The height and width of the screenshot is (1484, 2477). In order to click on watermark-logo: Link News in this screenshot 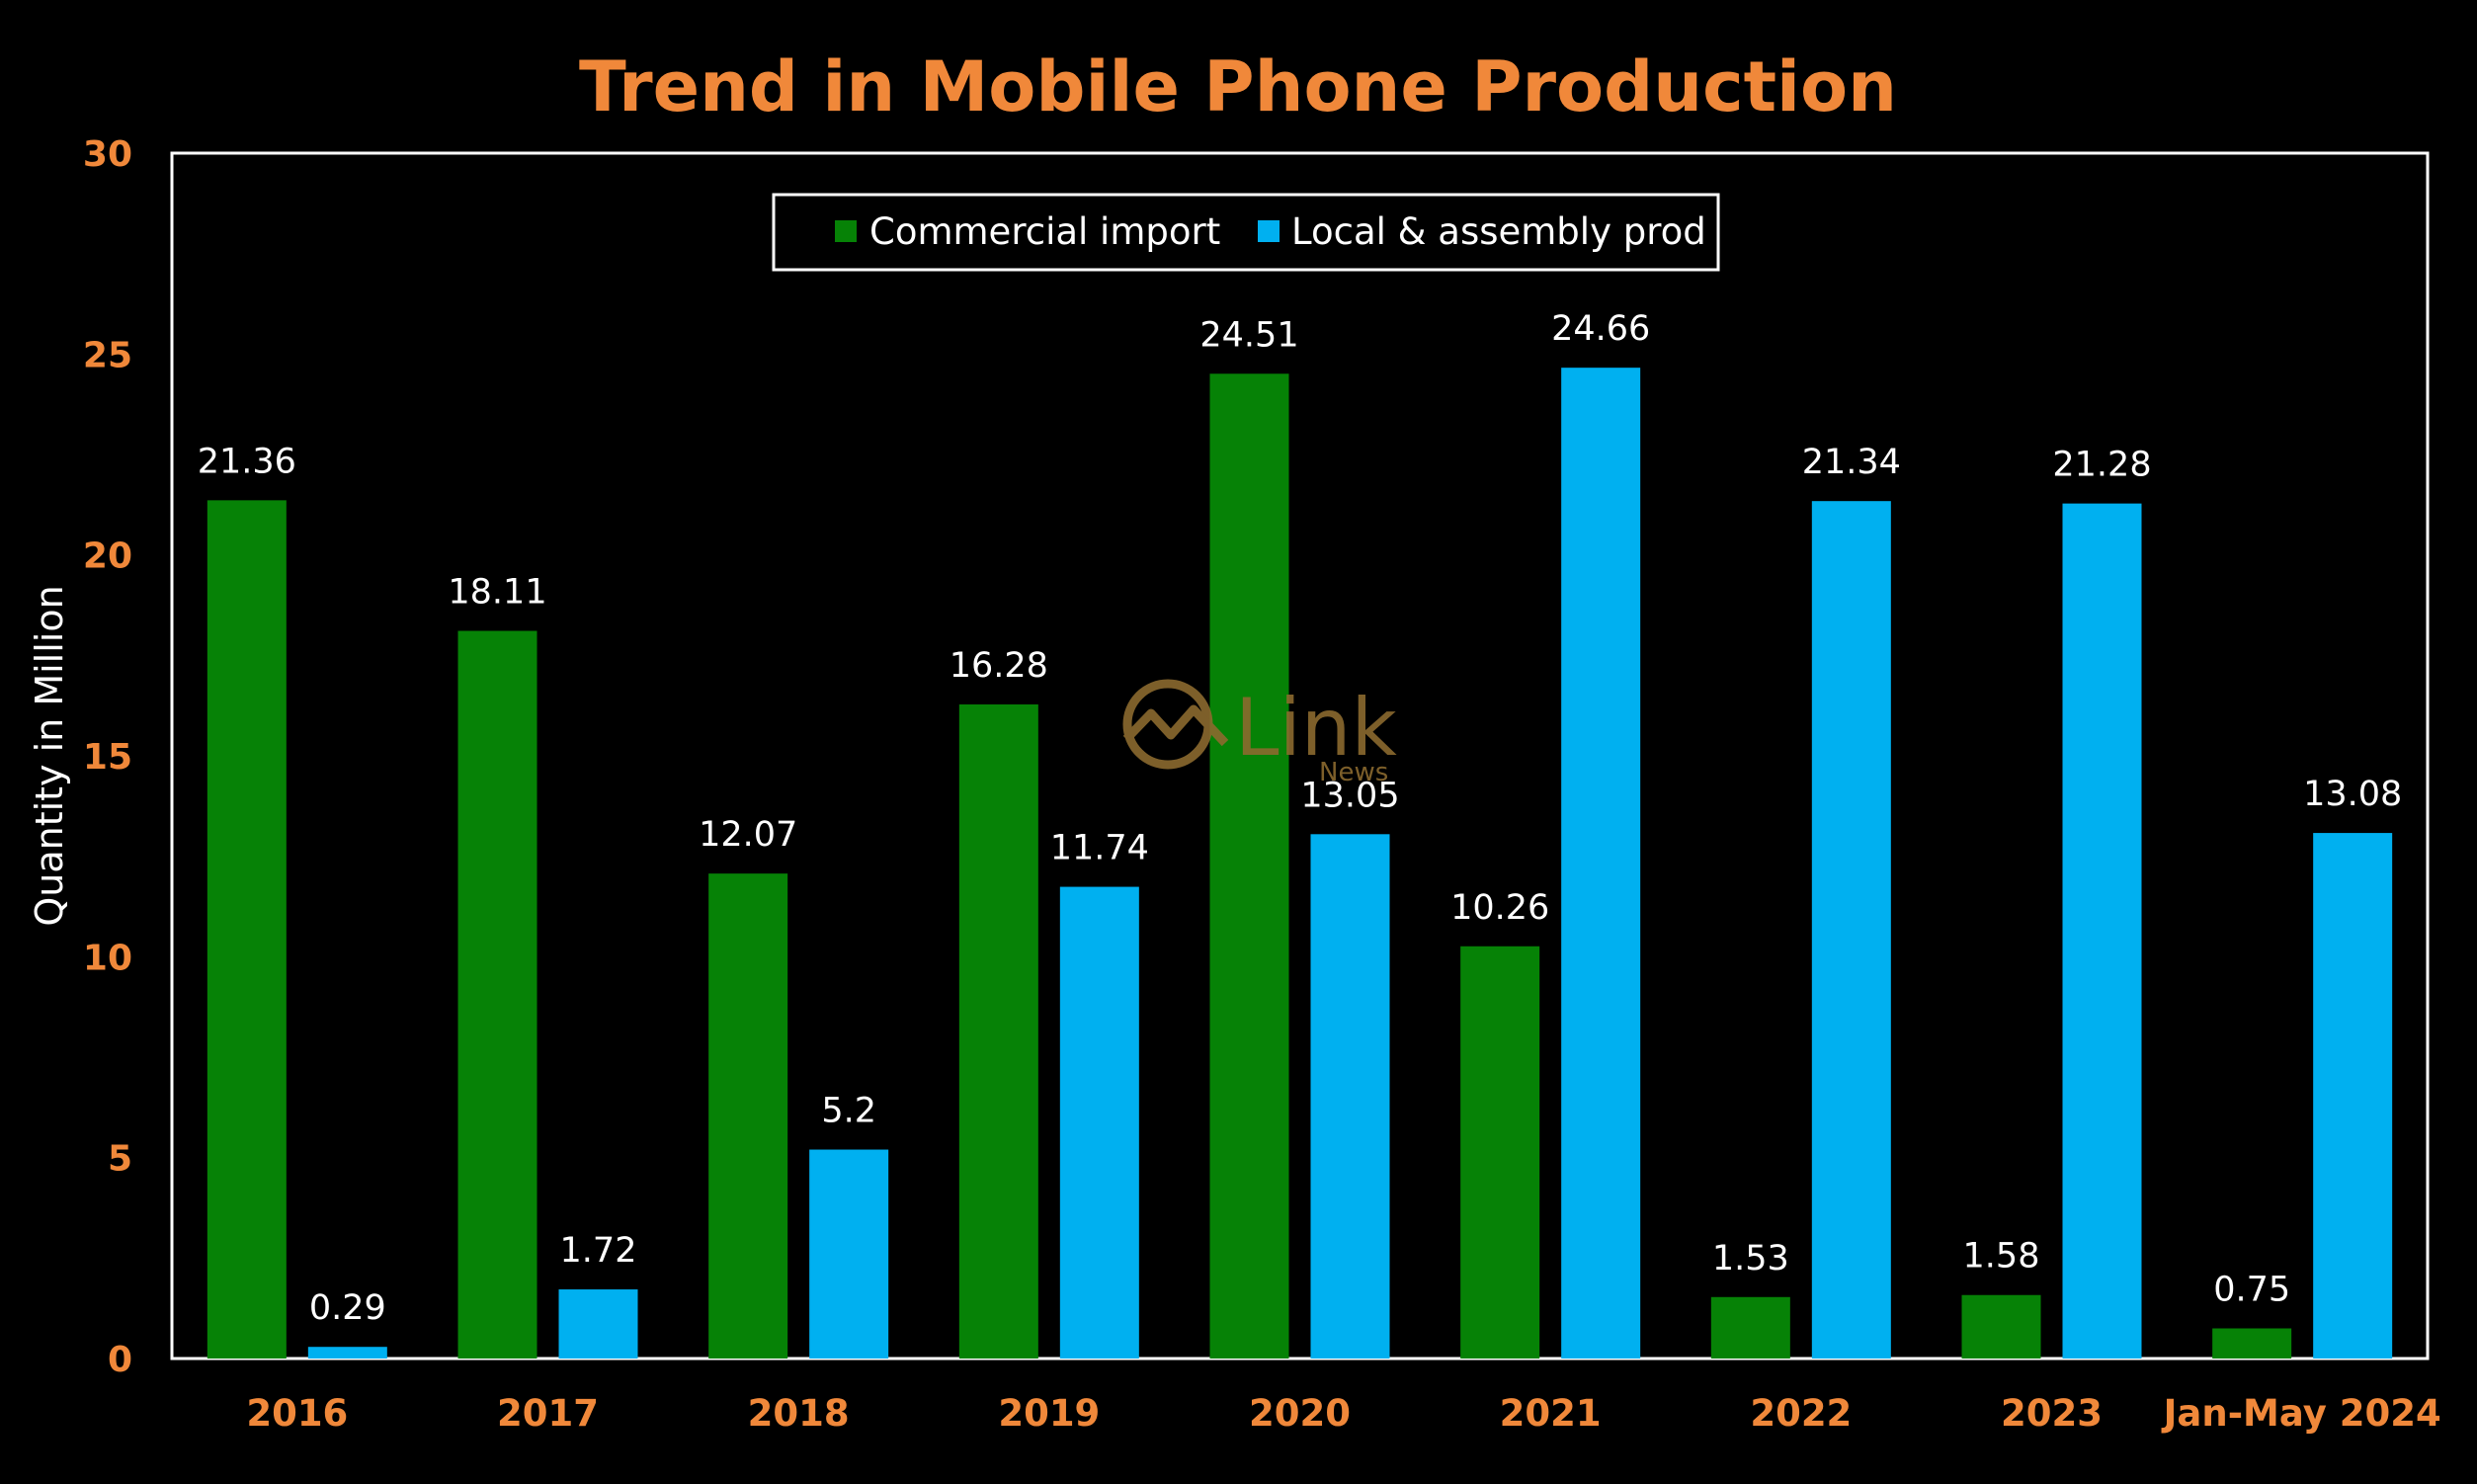, I will do `click(1260, 733)`.